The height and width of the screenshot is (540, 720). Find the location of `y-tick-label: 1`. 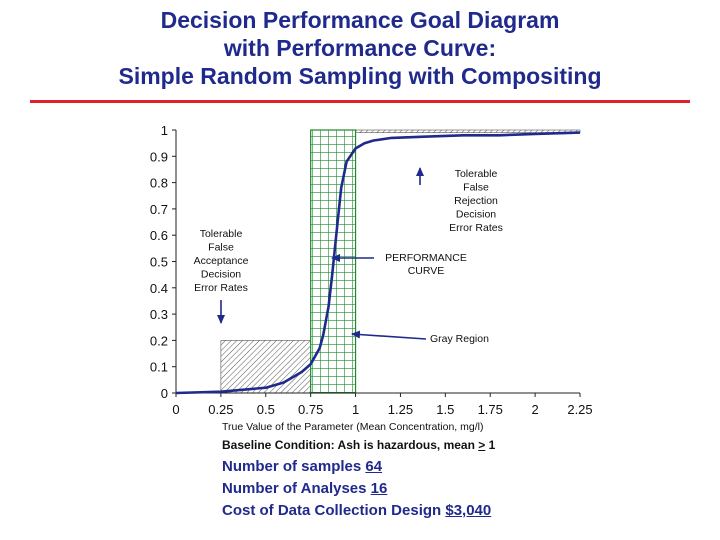

y-tick-label: 1 is located at coordinates (164, 130).